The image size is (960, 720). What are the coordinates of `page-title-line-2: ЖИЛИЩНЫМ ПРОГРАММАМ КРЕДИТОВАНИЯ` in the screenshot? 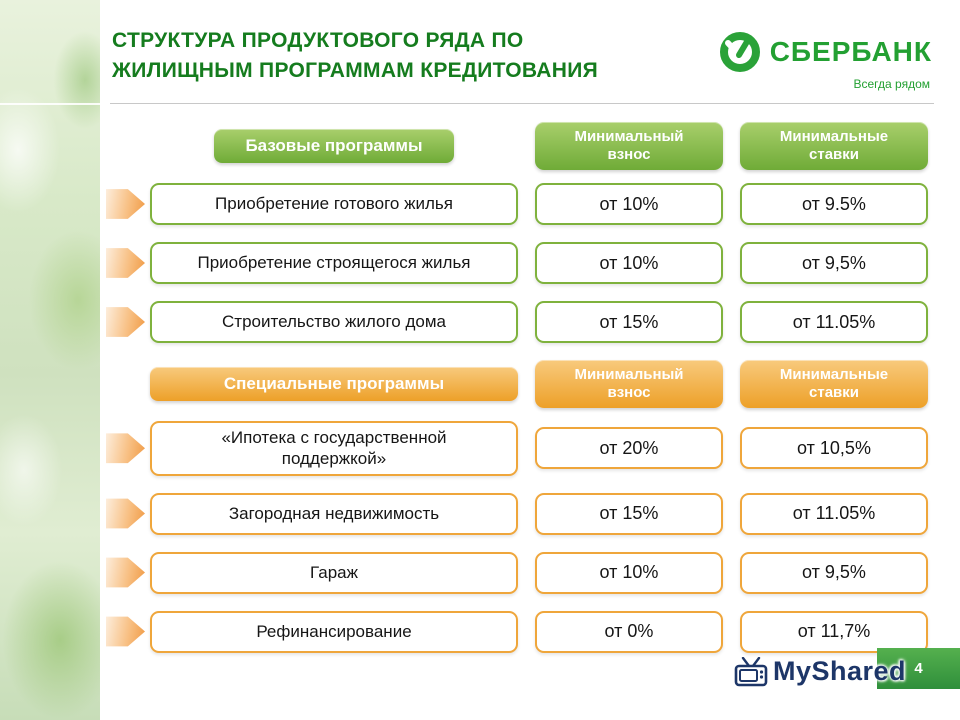 It's located at (355, 71).